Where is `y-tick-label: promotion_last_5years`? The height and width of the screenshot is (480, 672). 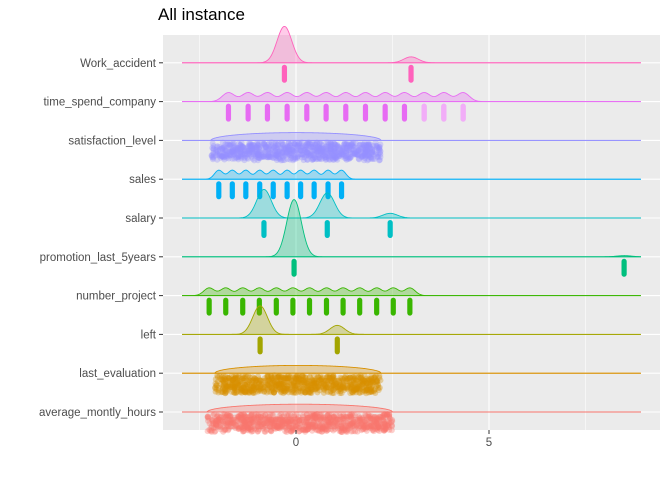 y-tick-label: promotion_last_5years is located at coordinates (98, 258).